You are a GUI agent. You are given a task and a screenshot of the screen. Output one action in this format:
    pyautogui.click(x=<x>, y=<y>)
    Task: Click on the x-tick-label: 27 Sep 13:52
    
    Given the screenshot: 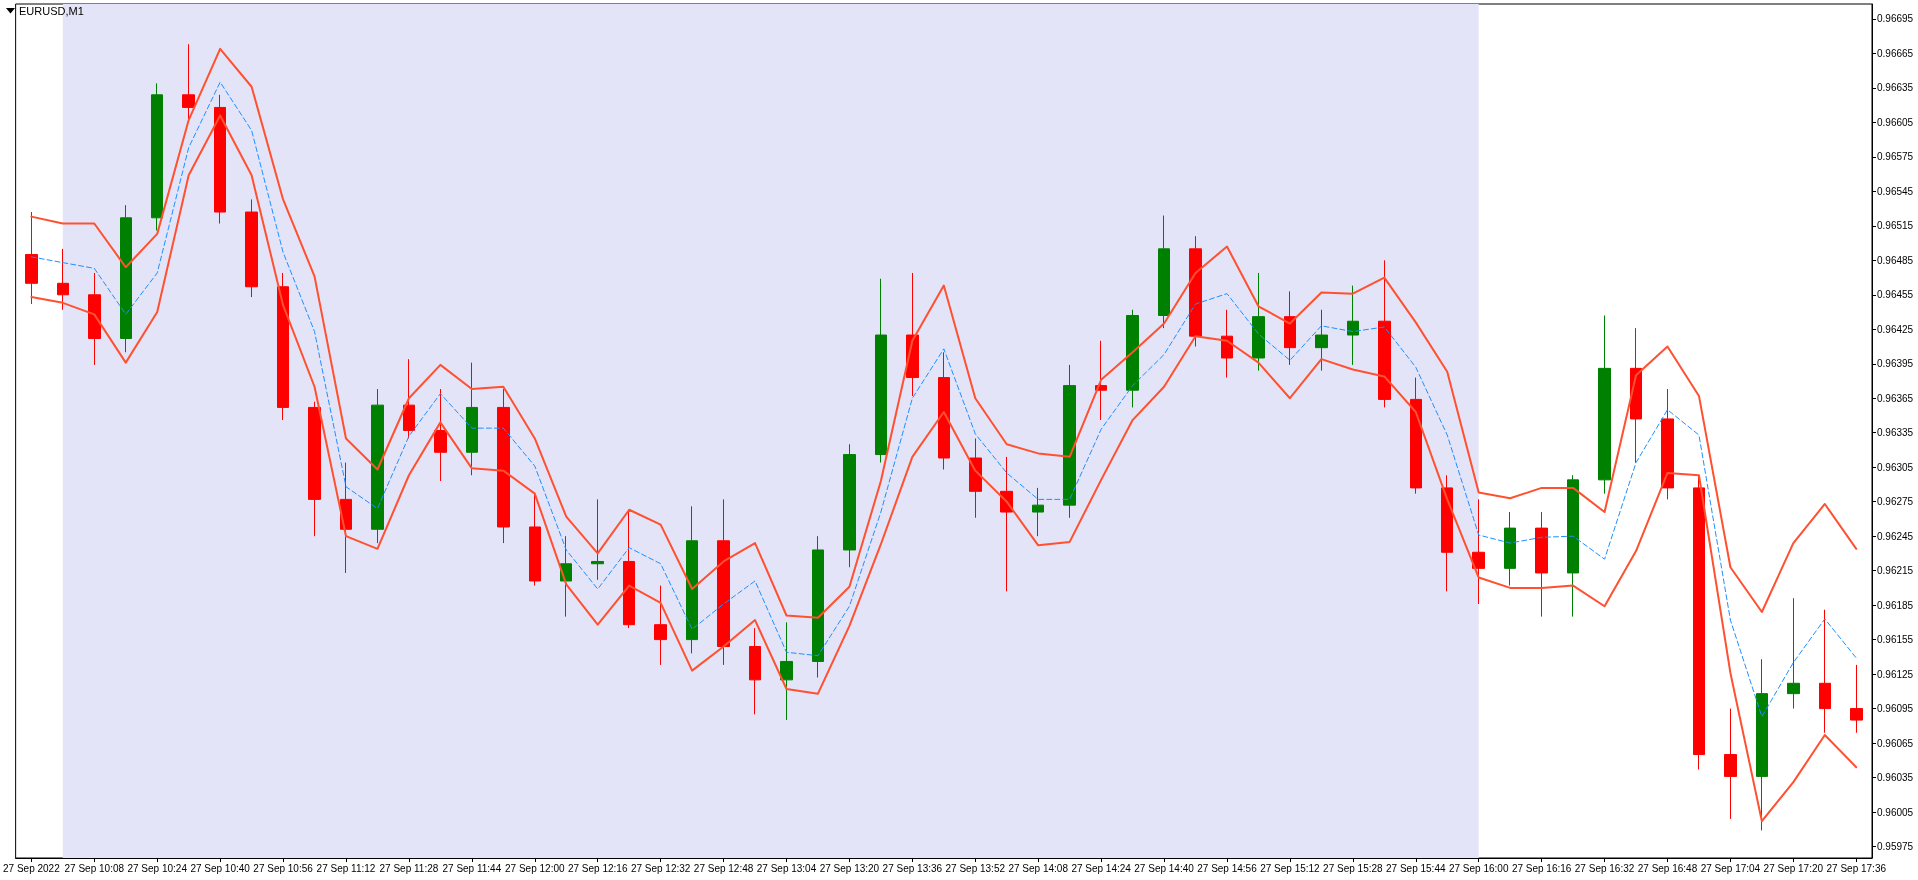 What is the action you would take?
    pyautogui.click(x=975, y=868)
    